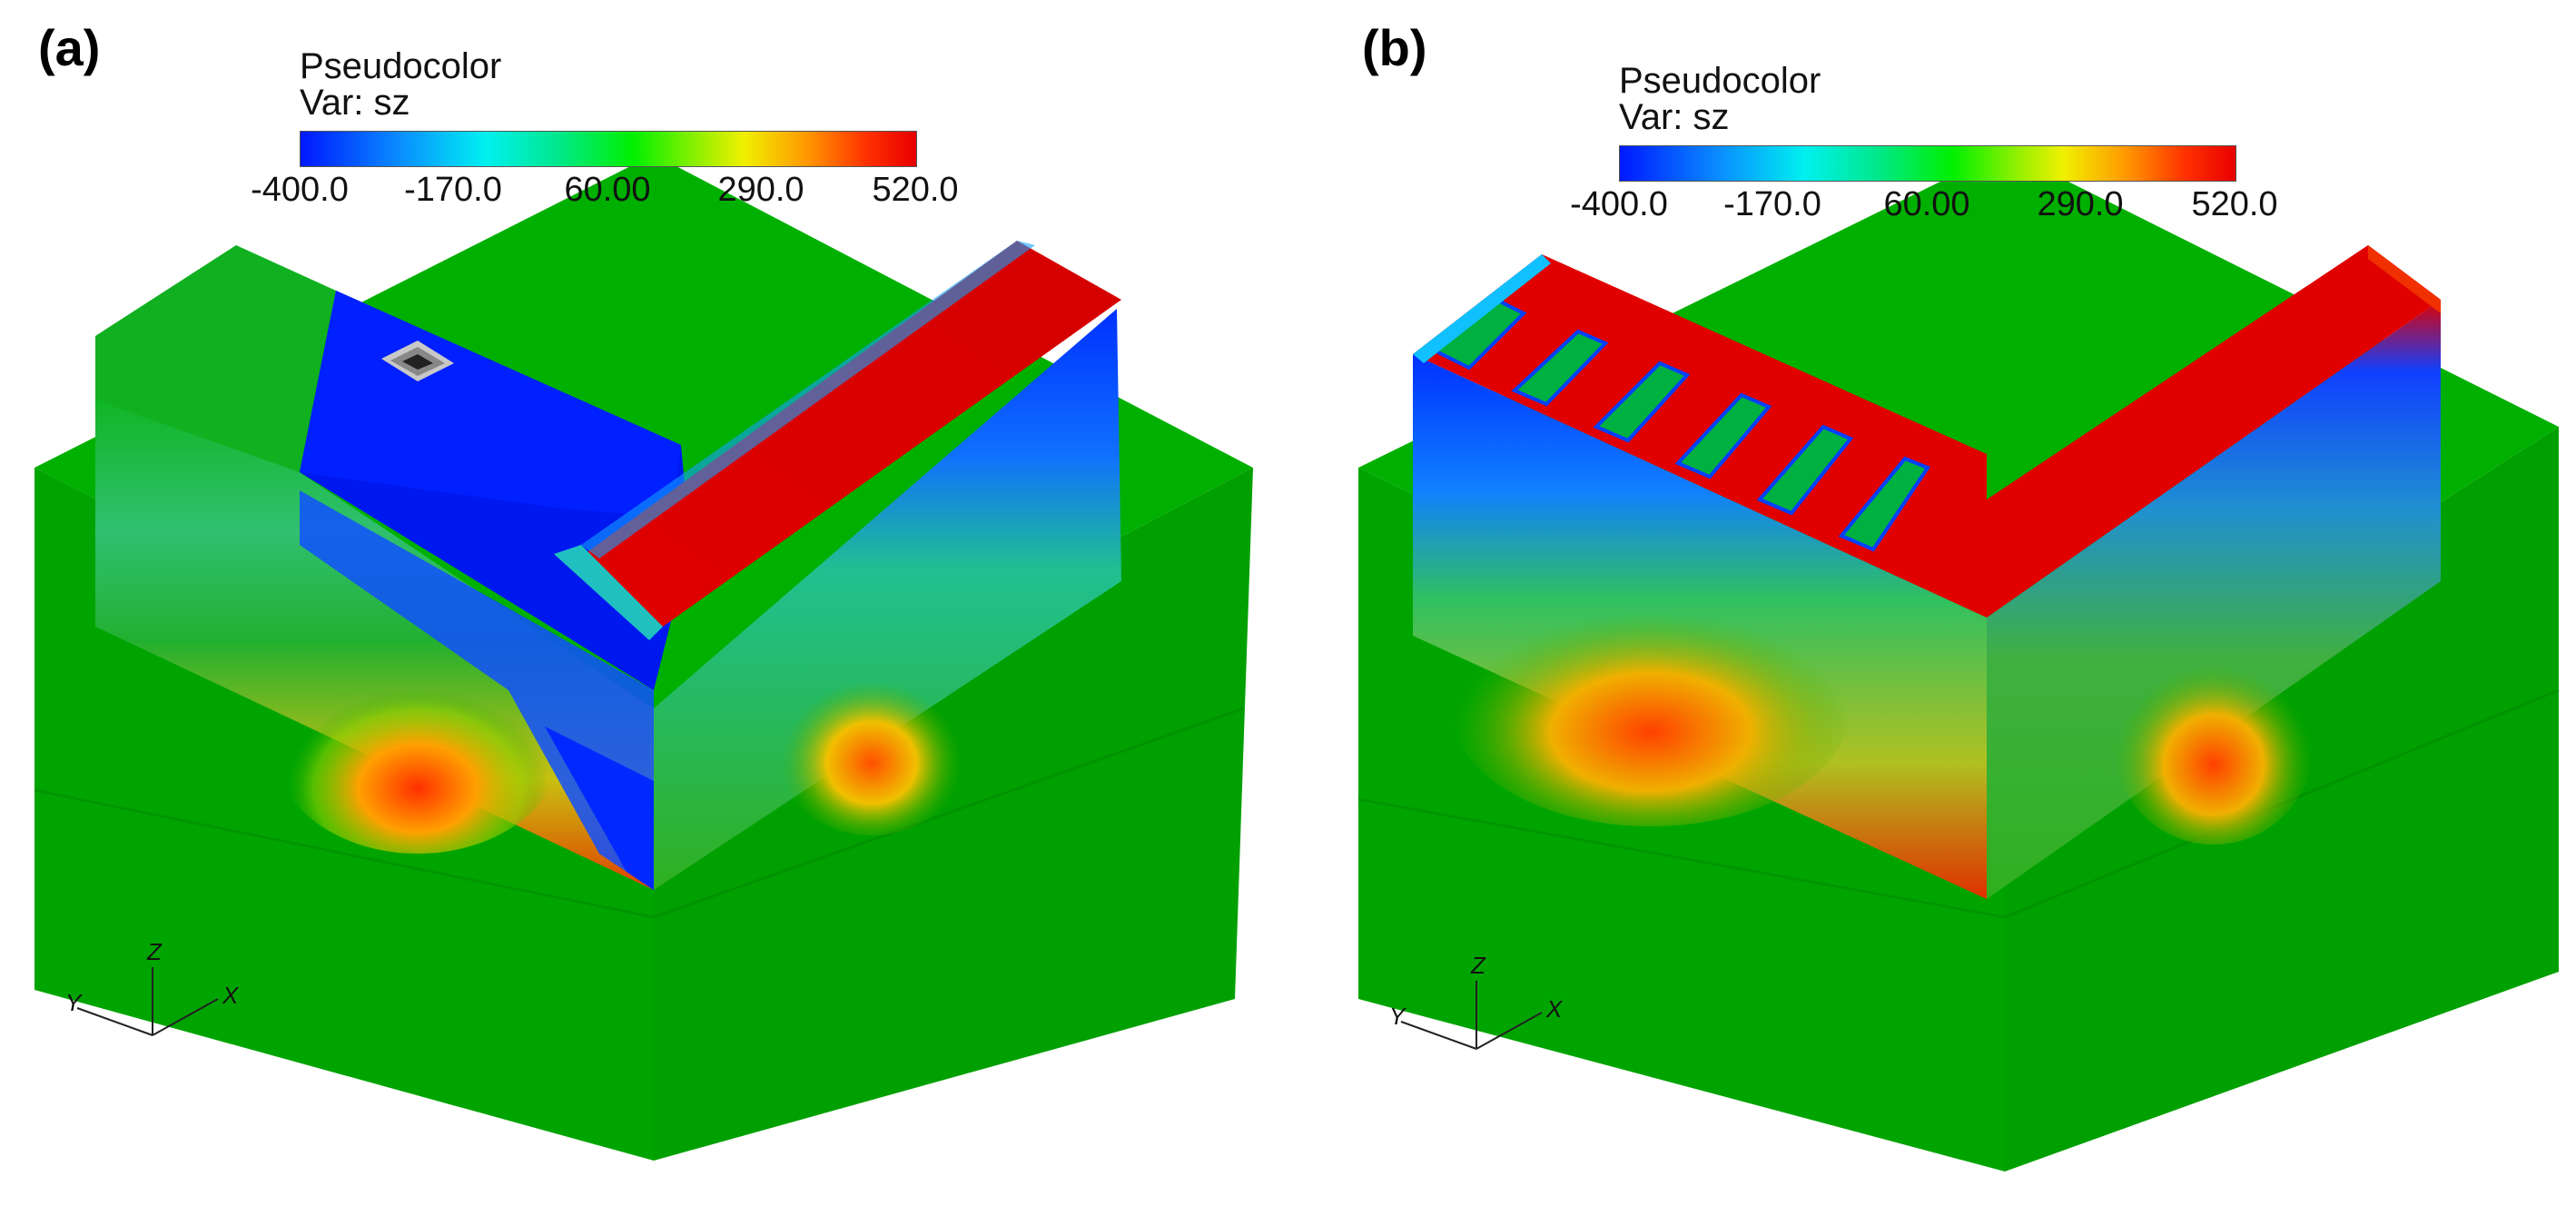 Image resolution: width=2576 pixels, height=1206 pixels. Describe the element at coordinates (846, 434) in the screenshot. I see `deposit-top-red` at that location.